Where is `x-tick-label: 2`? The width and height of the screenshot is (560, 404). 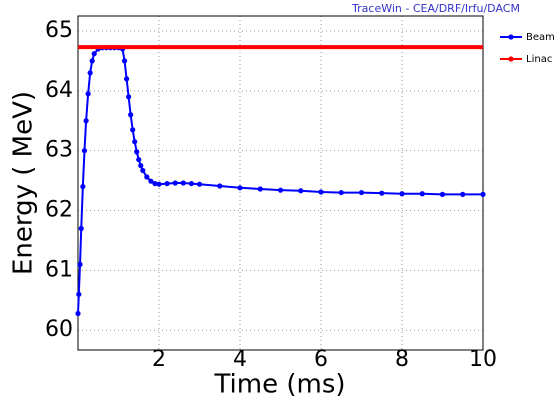 x-tick-label: 2 is located at coordinates (159, 359).